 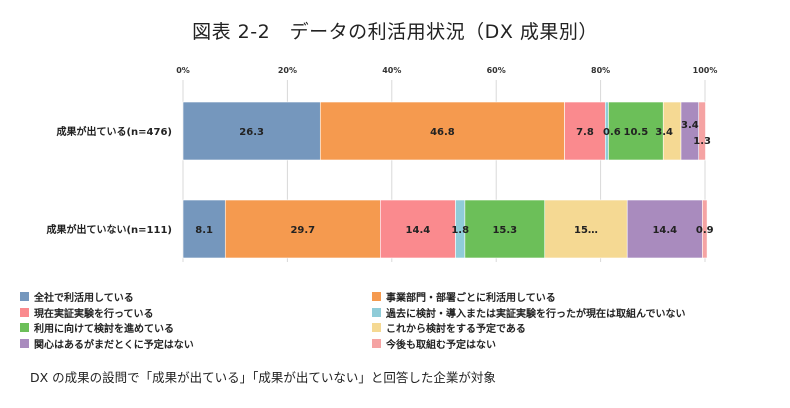 What do you see at coordinates (104, 329) in the screenshot?
I see `legend-label: 利用に向けて検討を進めている` at bounding box center [104, 329].